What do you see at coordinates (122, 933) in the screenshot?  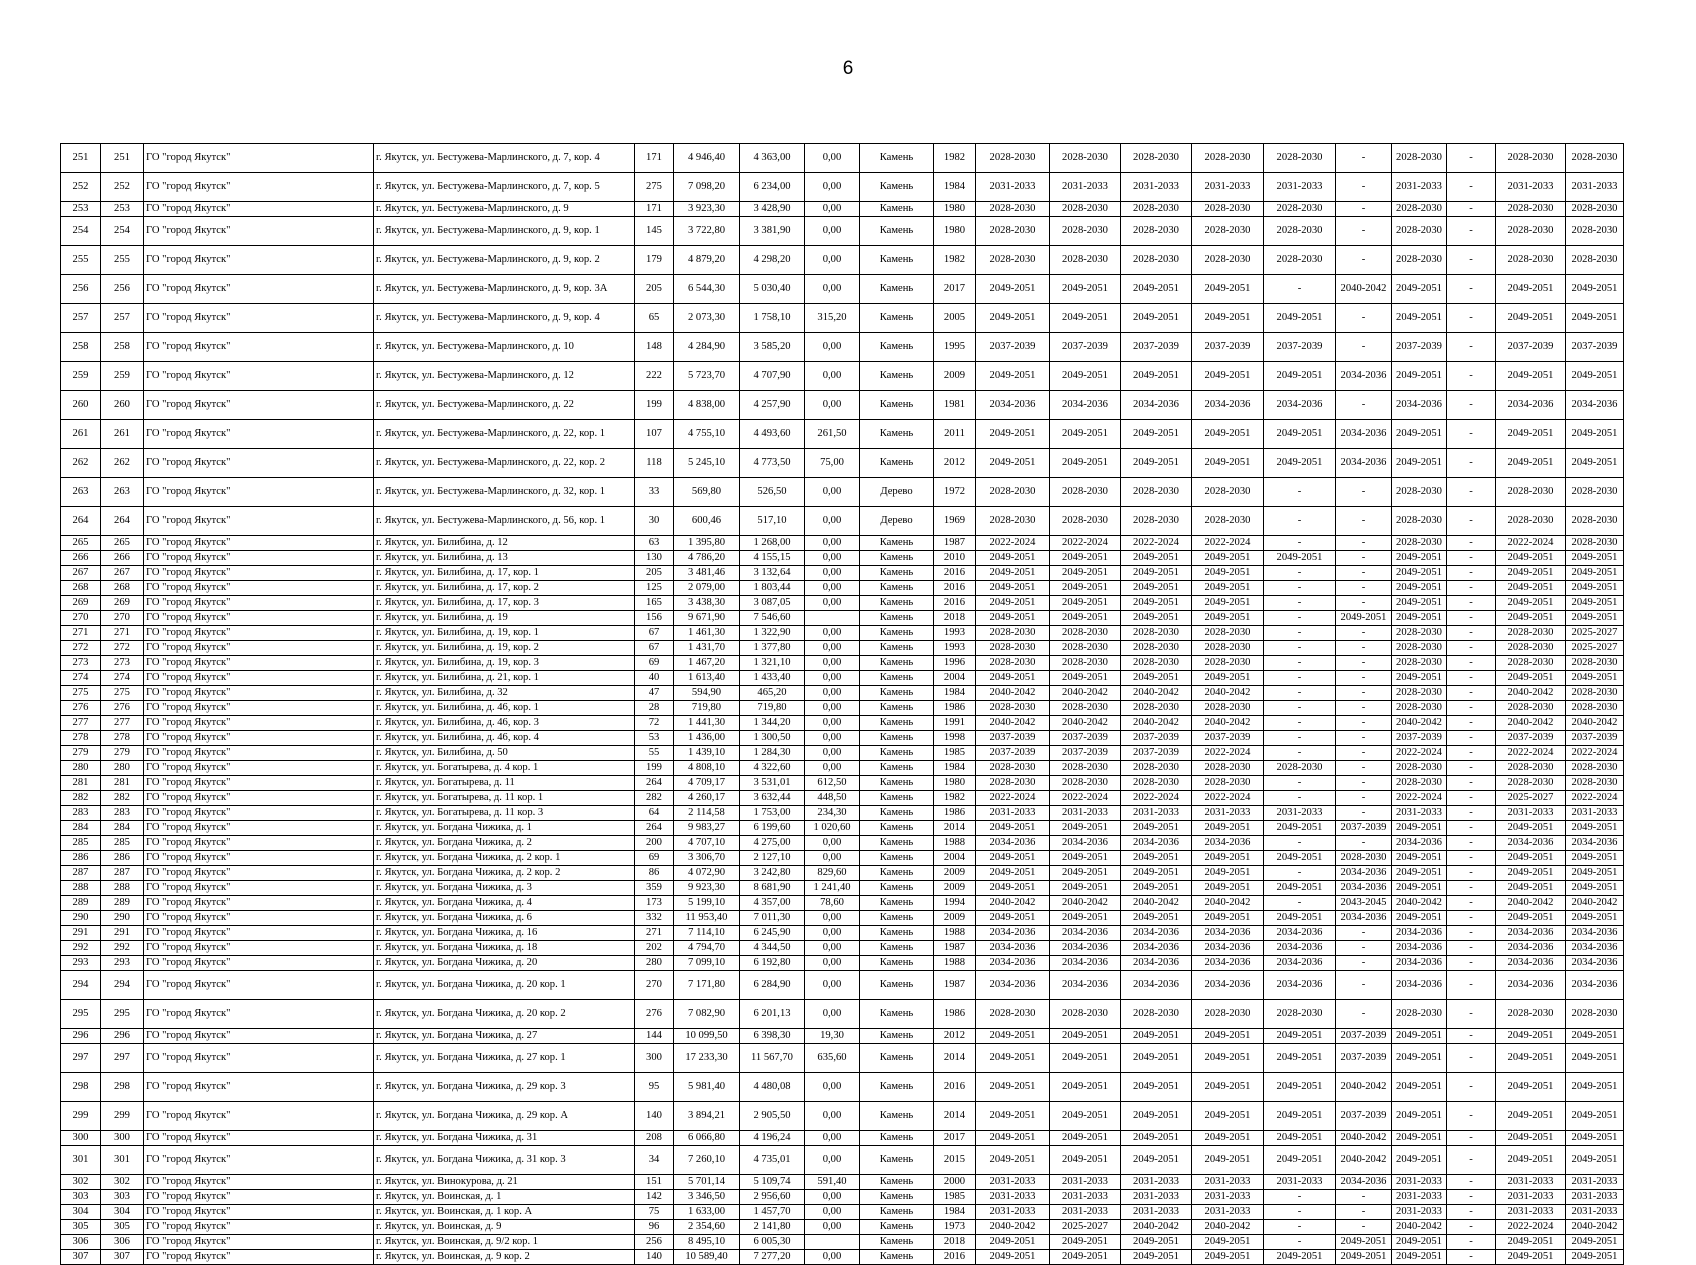 I see `row-number-alt: 291` at bounding box center [122, 933].